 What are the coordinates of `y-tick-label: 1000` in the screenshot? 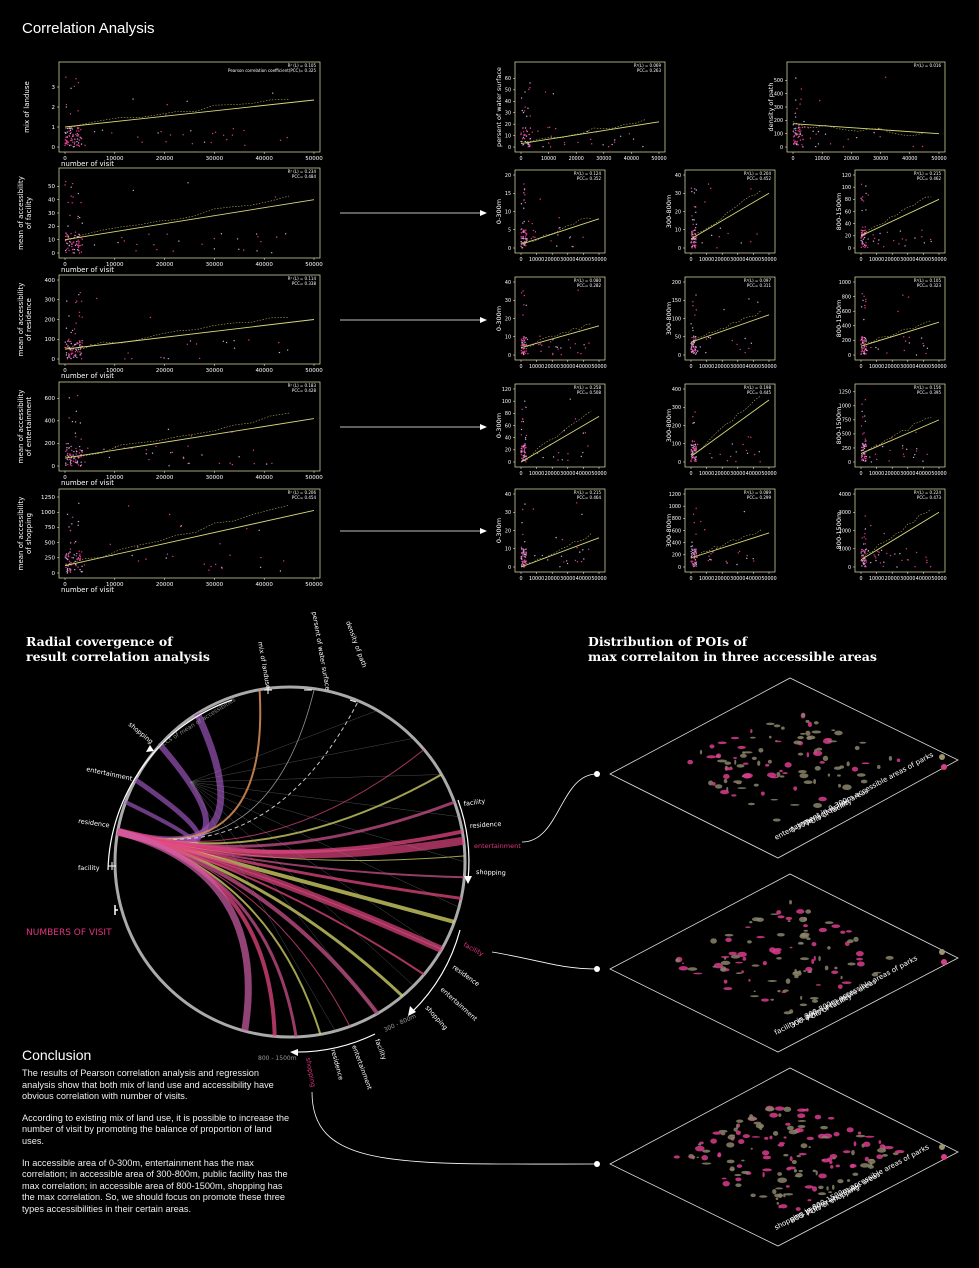 It's located at (675, 507).